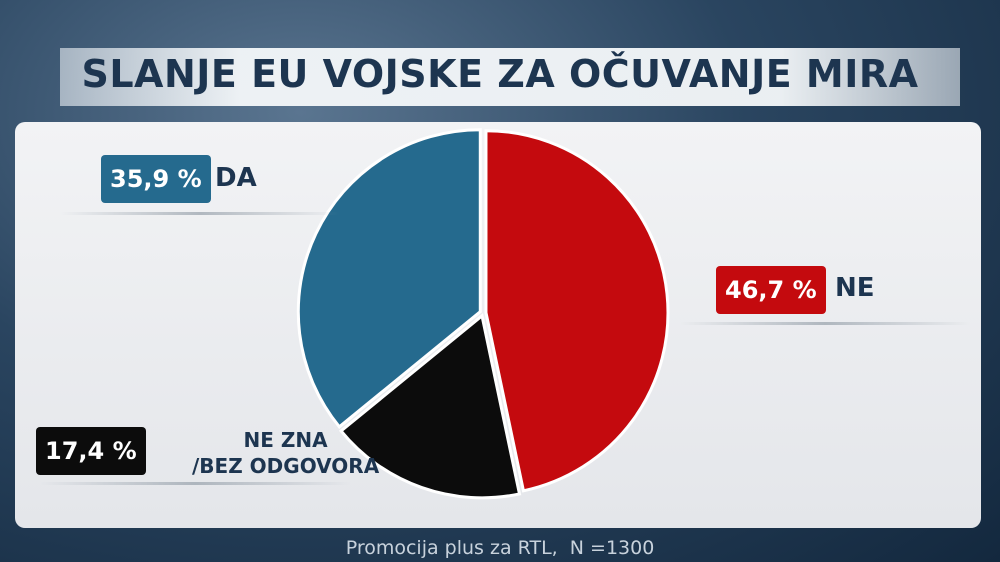 Image resolution: width=1000 pixels, height=562 pixels. Describe the element at coordinates (286, 453) in the screenshot. I see `category-label: NE ZNA /BEZ ODGOVORA` at that location.